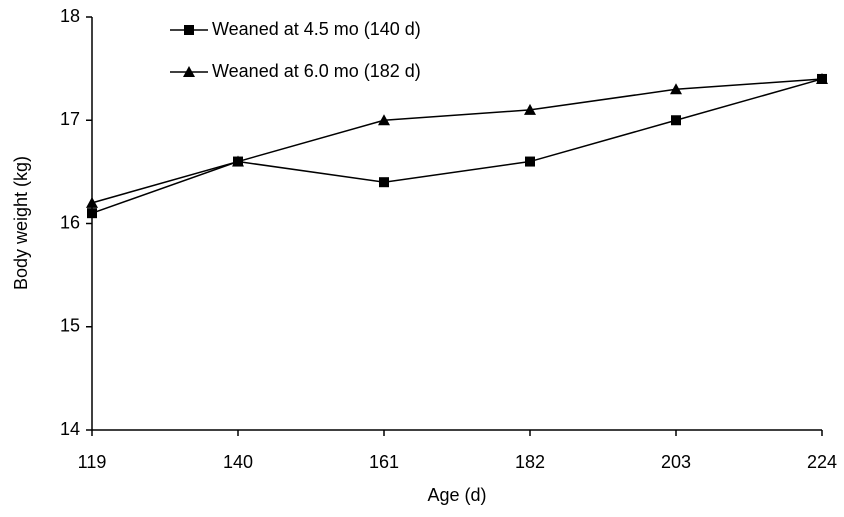  I want to click on y-tick-label: 17, so click(70, 119).